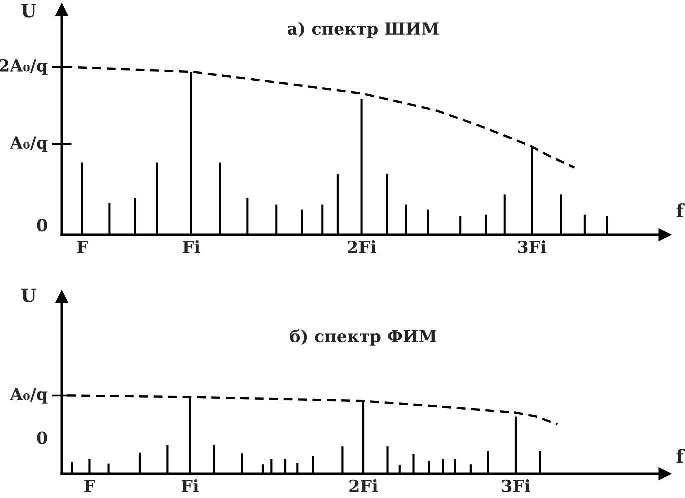 This screenshot has width=685, height=498. Describe the element at coordinates (364, 30) in the screenshot. I see `chart-title: а) спектр ШИМ` at that location.